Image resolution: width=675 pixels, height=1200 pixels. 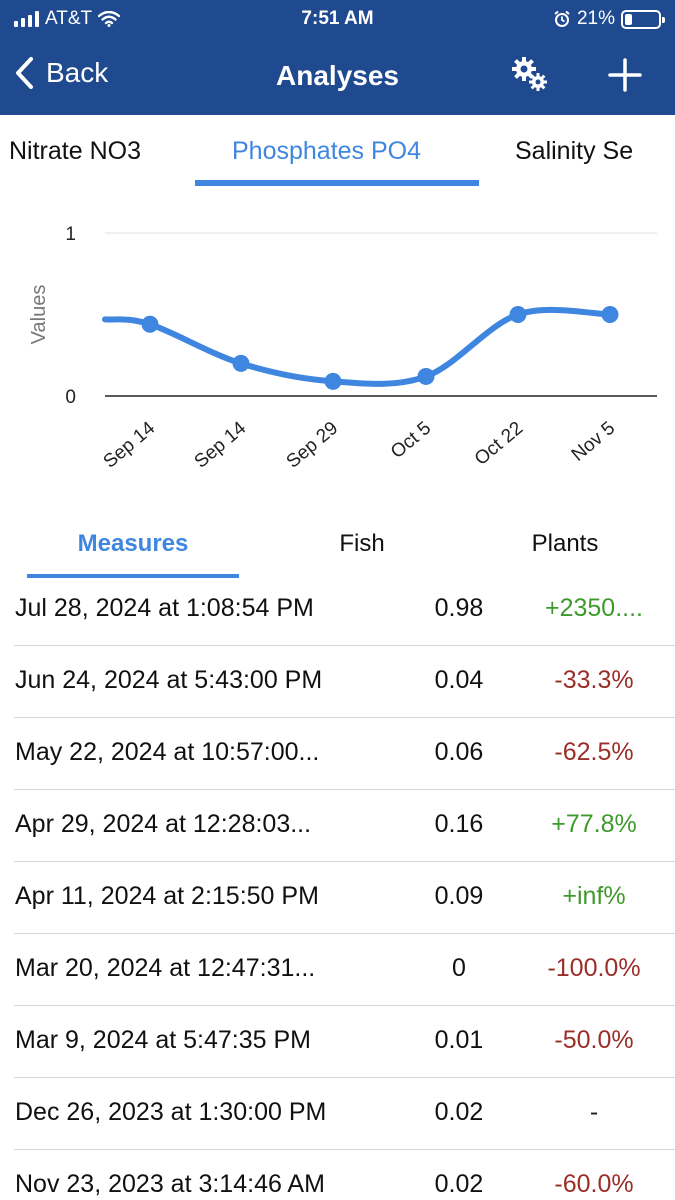 I want to click on measure-change: -62.5%, so click(x=594, y=752).